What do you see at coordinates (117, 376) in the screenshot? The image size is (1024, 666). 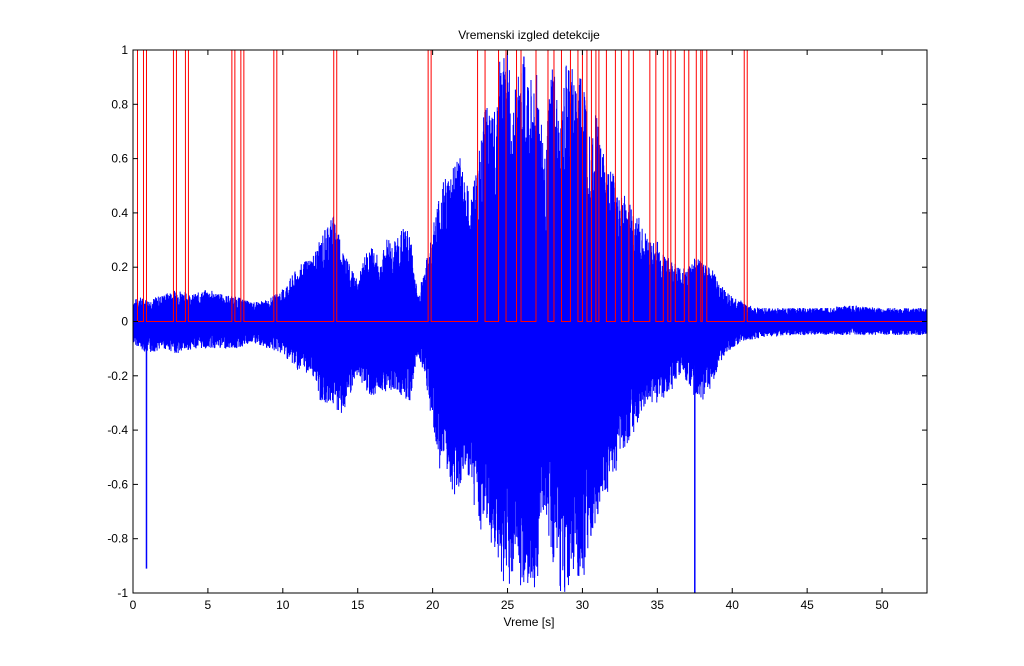 I see `y-tick-label: -0.2` at bounding box center [117, 376].